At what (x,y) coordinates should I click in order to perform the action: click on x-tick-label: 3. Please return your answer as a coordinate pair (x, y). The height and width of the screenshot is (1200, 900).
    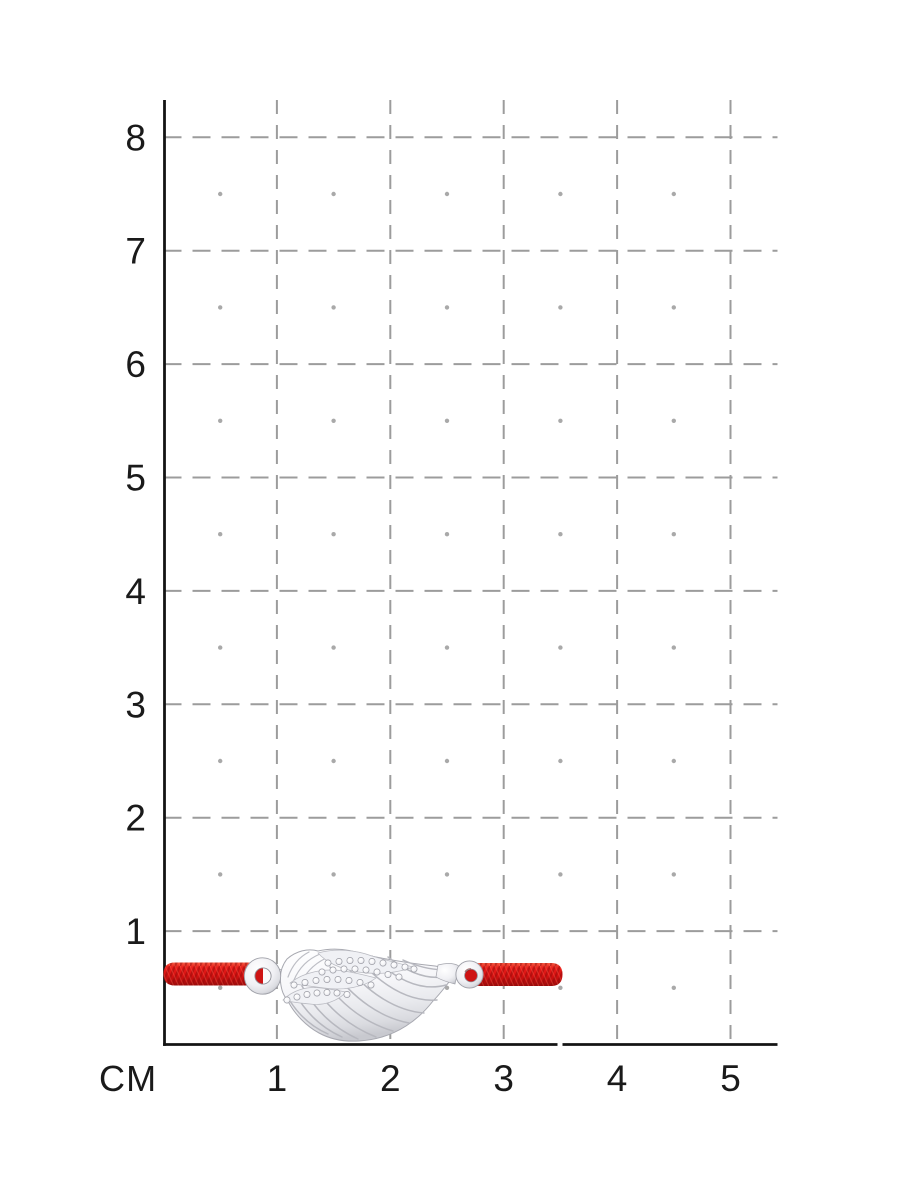
    Looking at the image, I should click on (503, 1078).